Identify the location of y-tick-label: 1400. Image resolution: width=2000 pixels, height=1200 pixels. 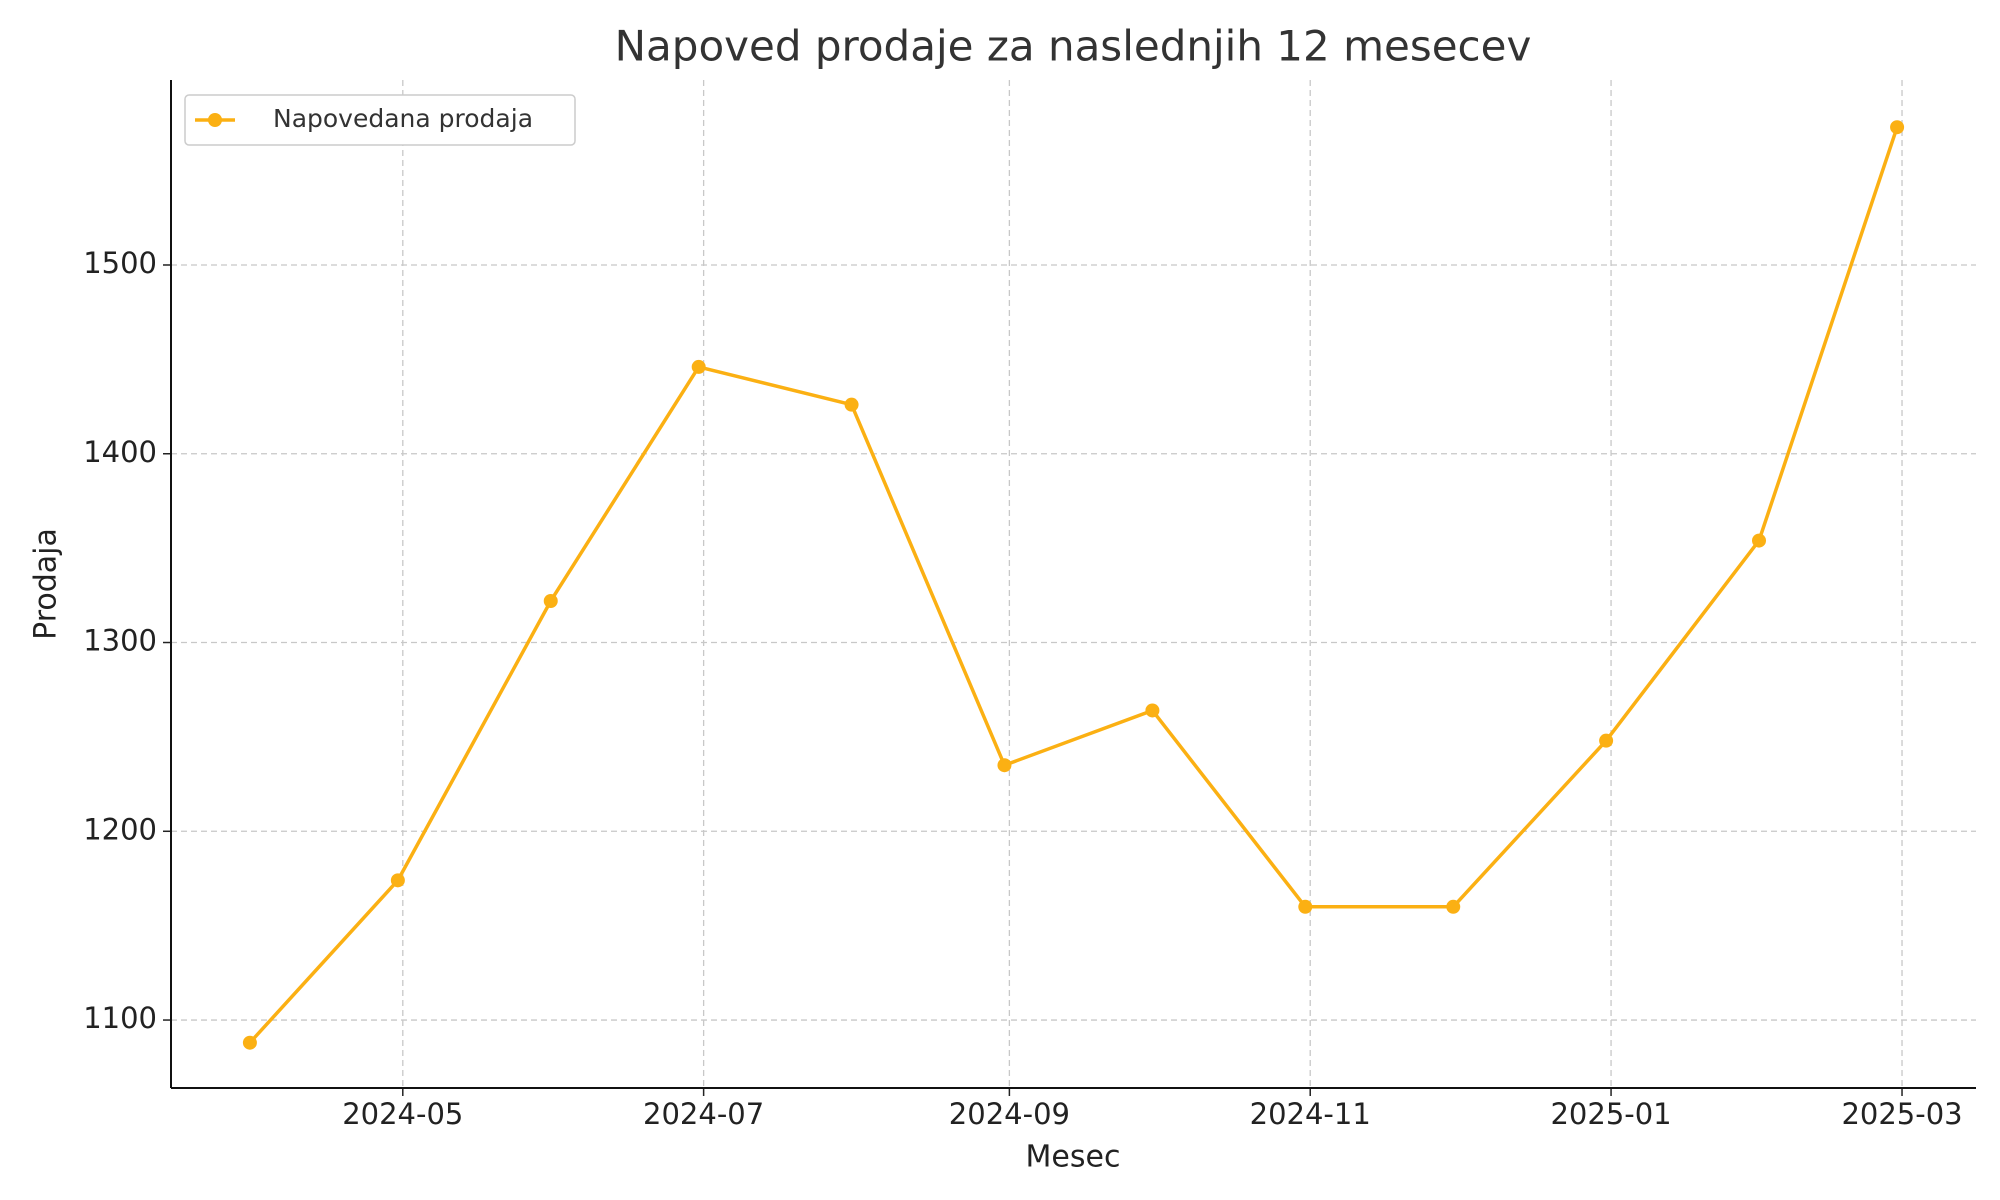
(120, 452).